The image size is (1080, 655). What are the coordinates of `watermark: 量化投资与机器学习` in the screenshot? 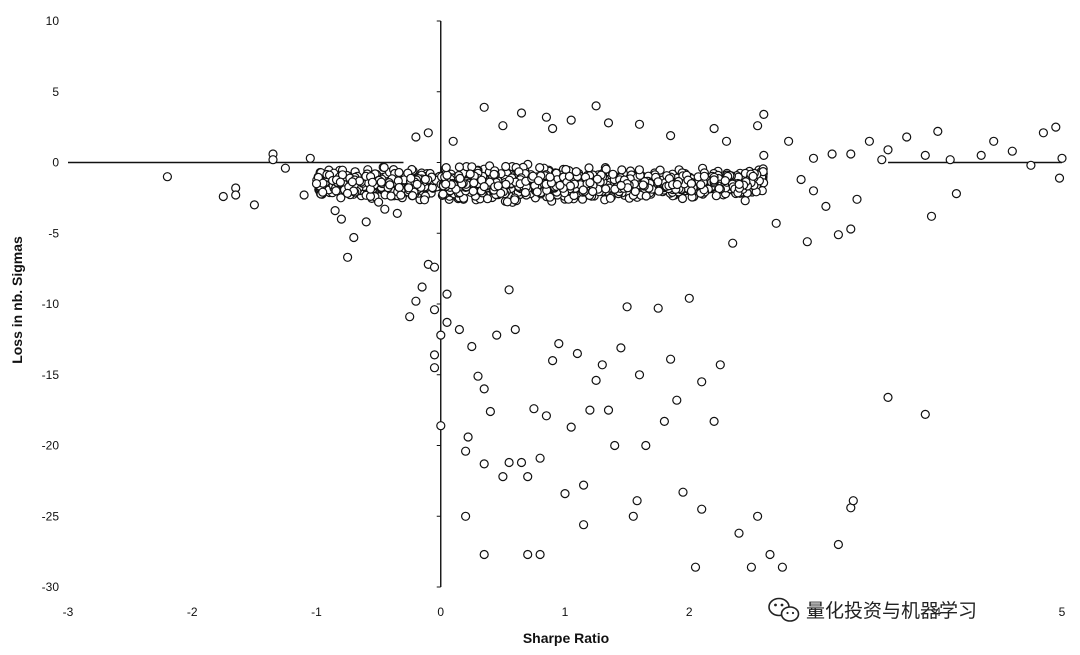 It's located at (872, 609).